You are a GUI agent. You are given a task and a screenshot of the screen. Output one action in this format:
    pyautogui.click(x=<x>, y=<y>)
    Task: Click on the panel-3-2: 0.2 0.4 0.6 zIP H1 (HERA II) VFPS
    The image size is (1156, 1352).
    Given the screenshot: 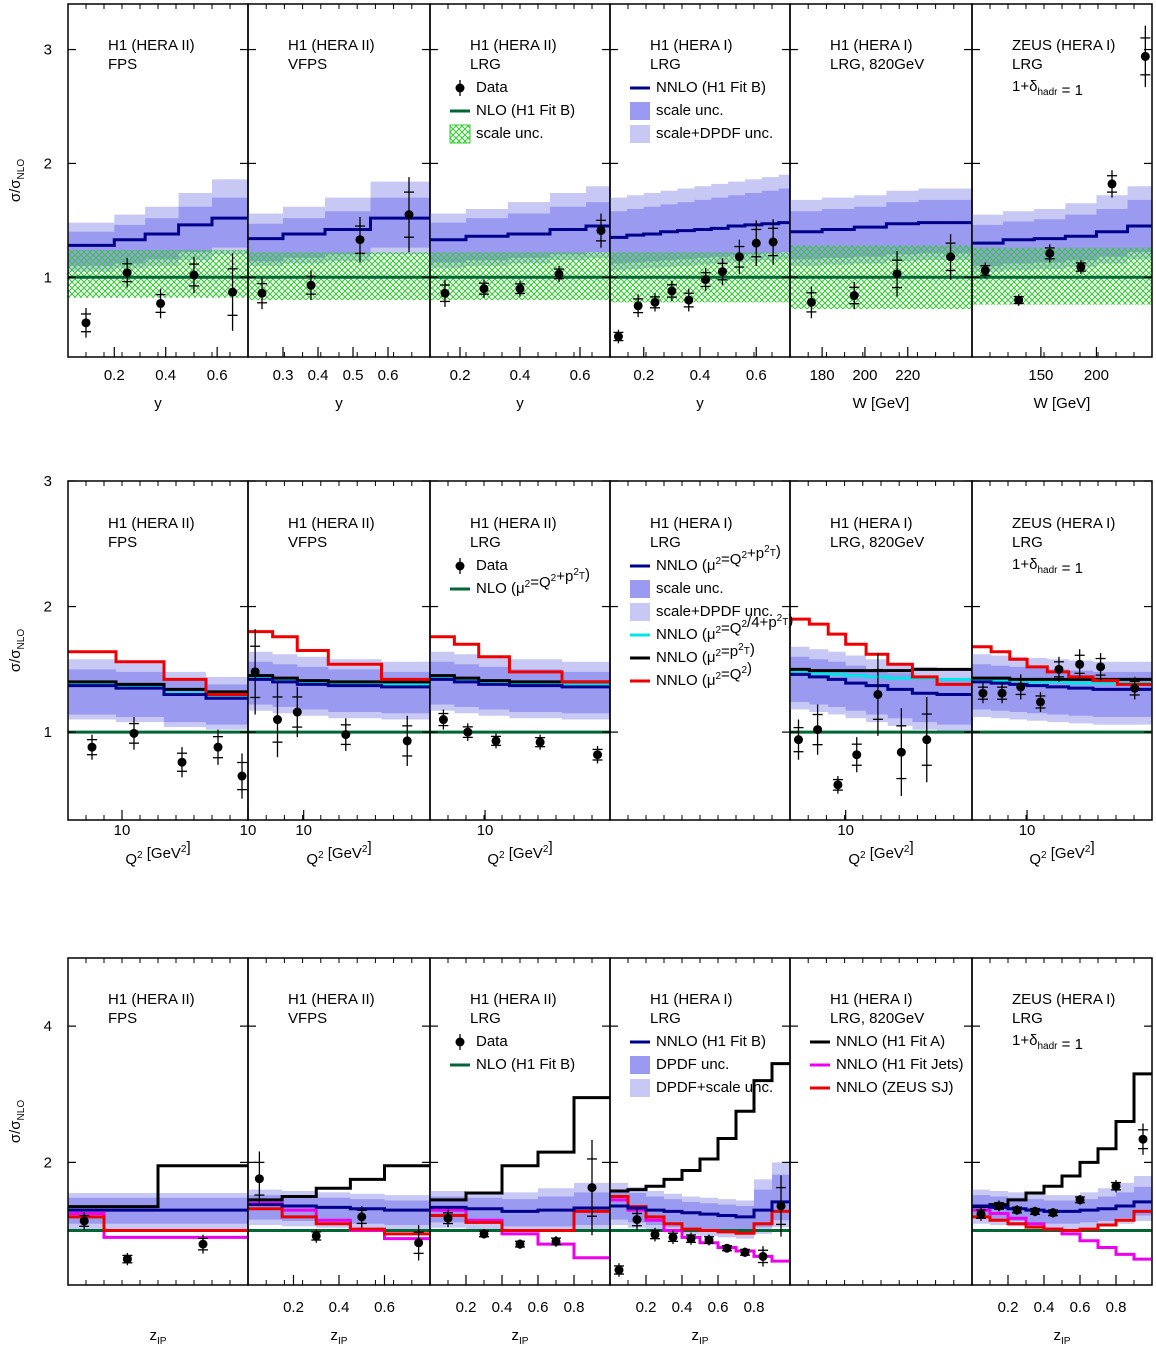 What is the action you would take?
    pyautogui.click(x=339, y=1152)
    